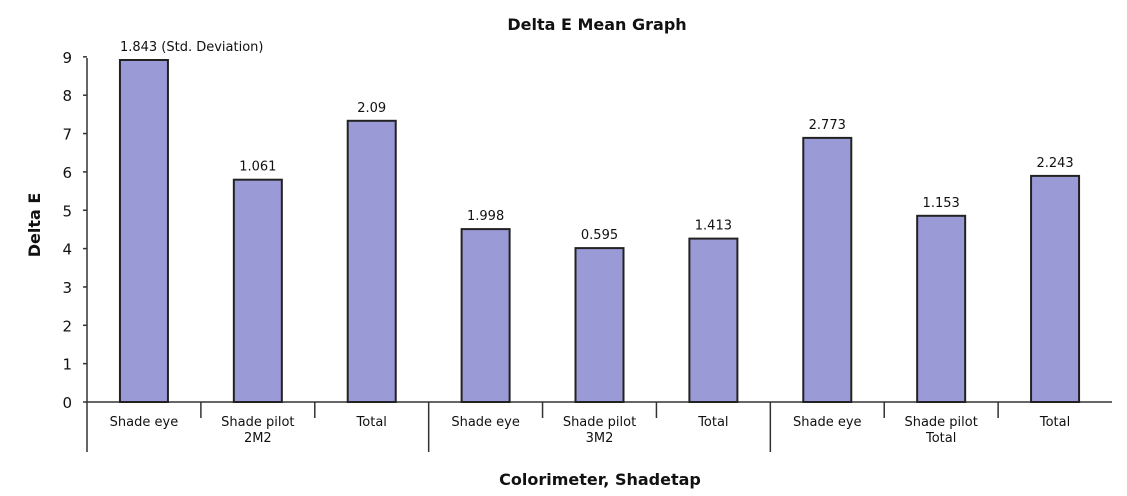 The image size is (1127, 496). I want to click on data-label: 0.595, so click(599, 235).